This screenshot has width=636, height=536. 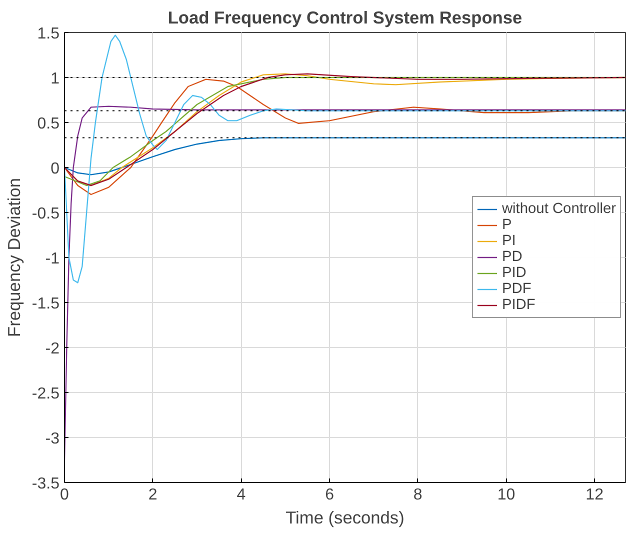 I want to click on y-tick-label: 1.5, so click(x=48, y=34).